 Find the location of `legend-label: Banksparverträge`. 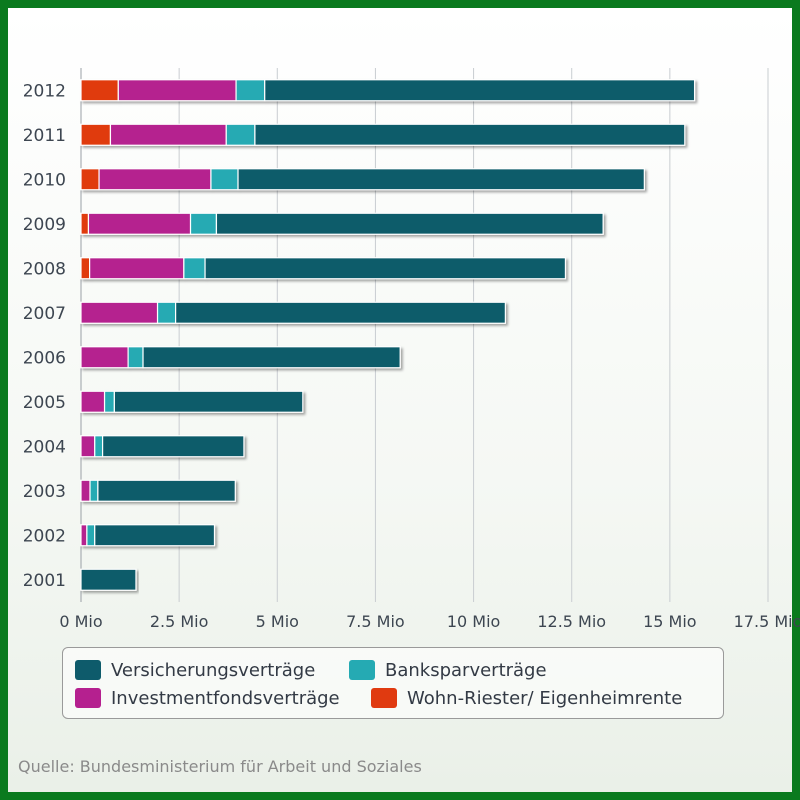

legend-label: Banksparverträge is located at coordinates (466, 670).